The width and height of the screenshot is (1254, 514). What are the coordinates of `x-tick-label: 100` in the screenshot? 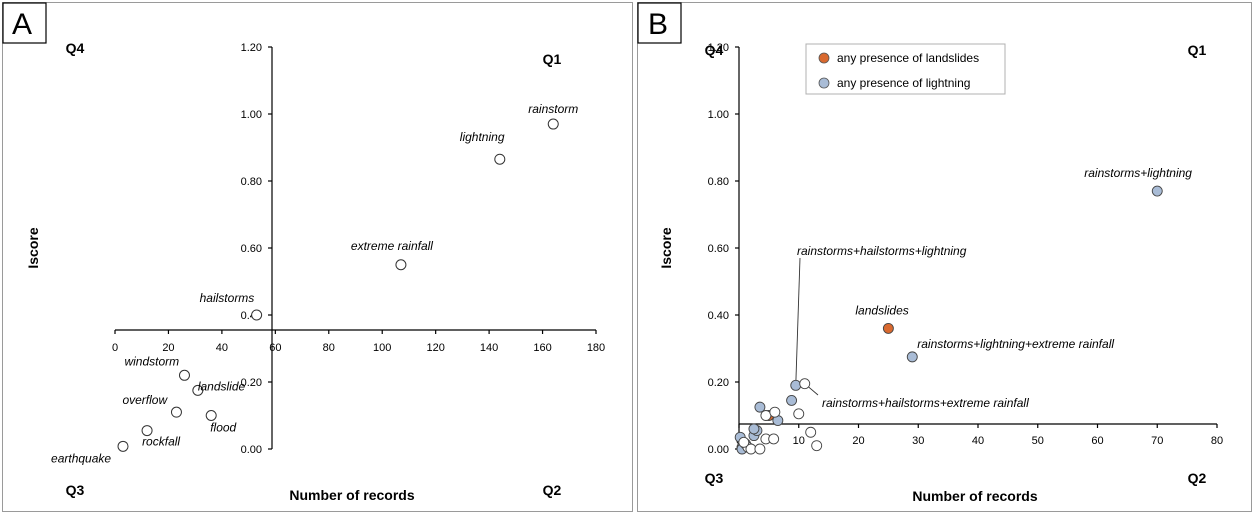 It's located at (382, 348).